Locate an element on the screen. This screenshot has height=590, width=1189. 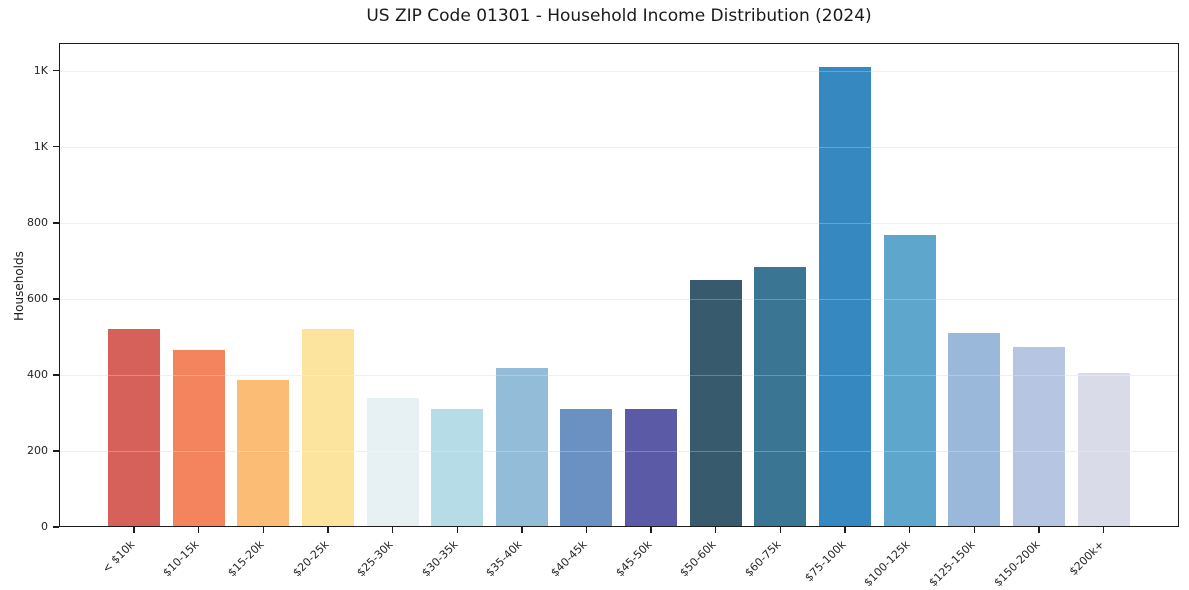
y-tick-label: 400 is located at coordinates (37, 374).